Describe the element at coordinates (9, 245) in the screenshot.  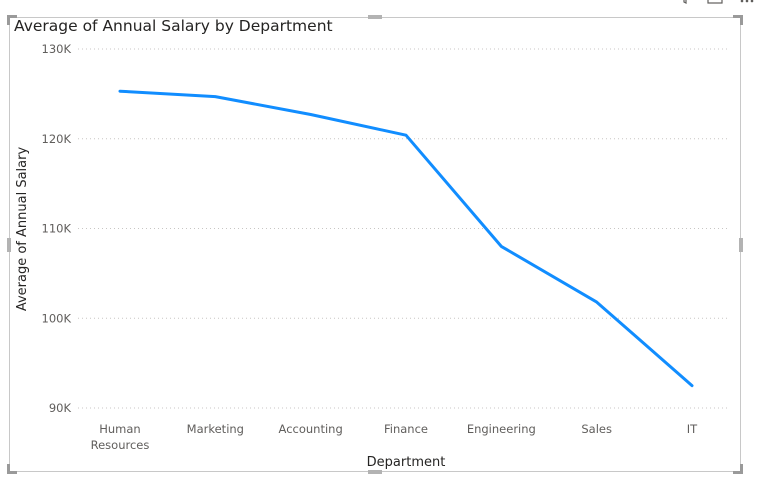
I see `resize-handle-left` at that location.